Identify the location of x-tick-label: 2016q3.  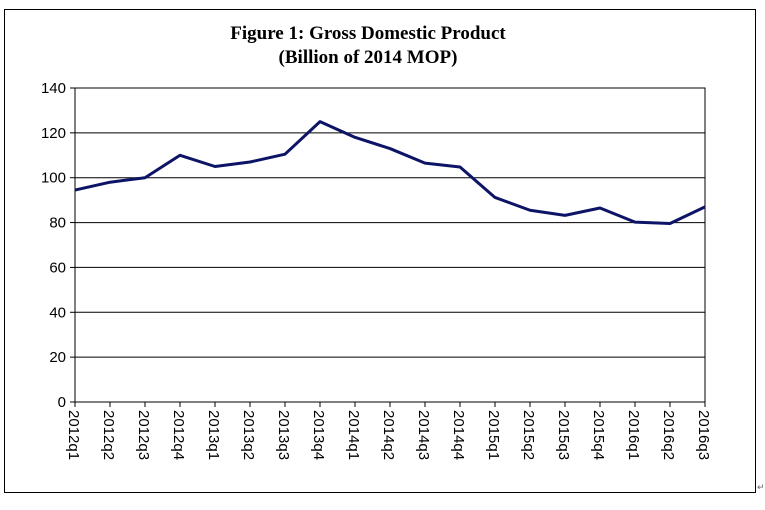
(703, 435).